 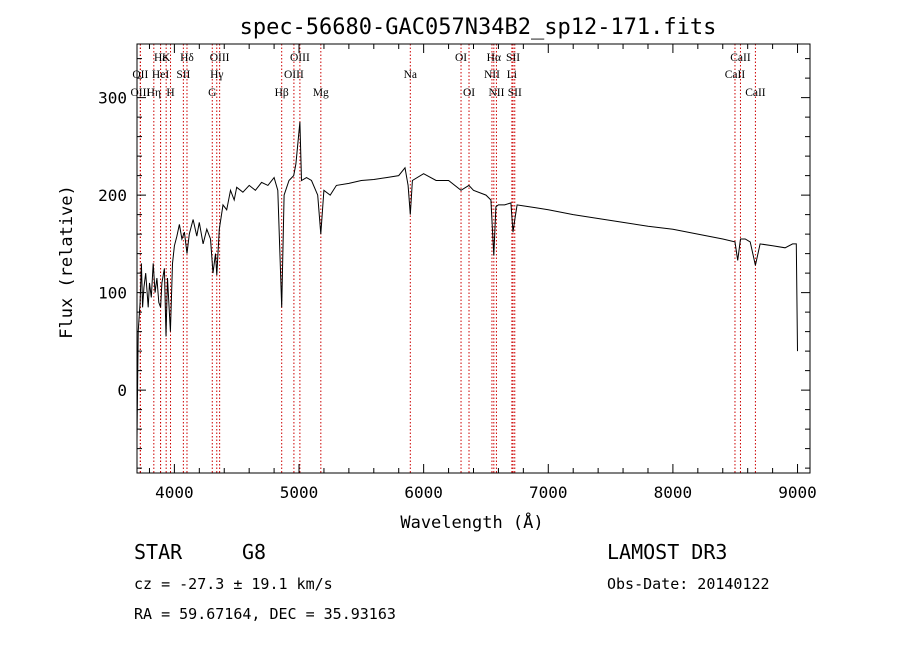 What do you see at coordinates (220, 58) in the screenshot?
I see `line-label-9: OIII` at bounding box center [220, 58].